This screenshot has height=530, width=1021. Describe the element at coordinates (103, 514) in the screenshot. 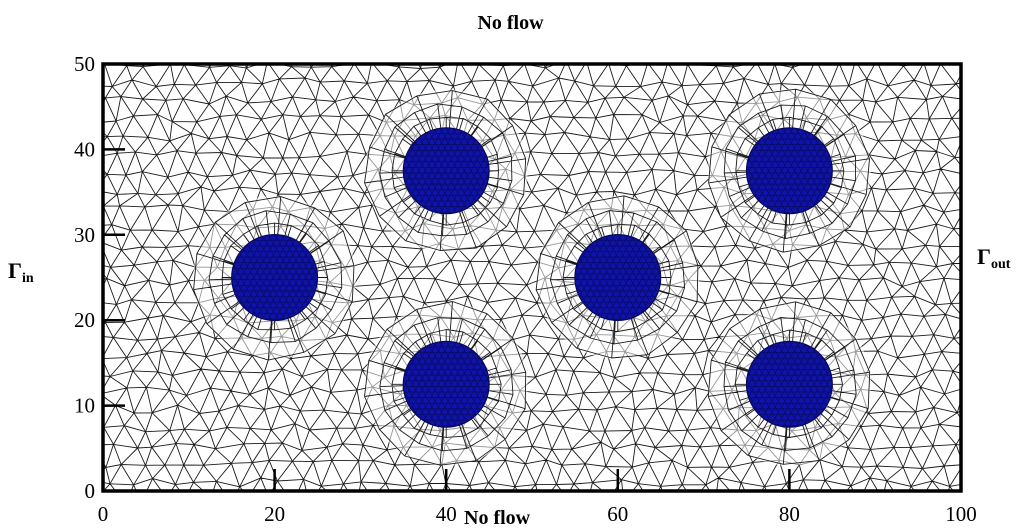

I see `x-tick-label: 0` at that location.